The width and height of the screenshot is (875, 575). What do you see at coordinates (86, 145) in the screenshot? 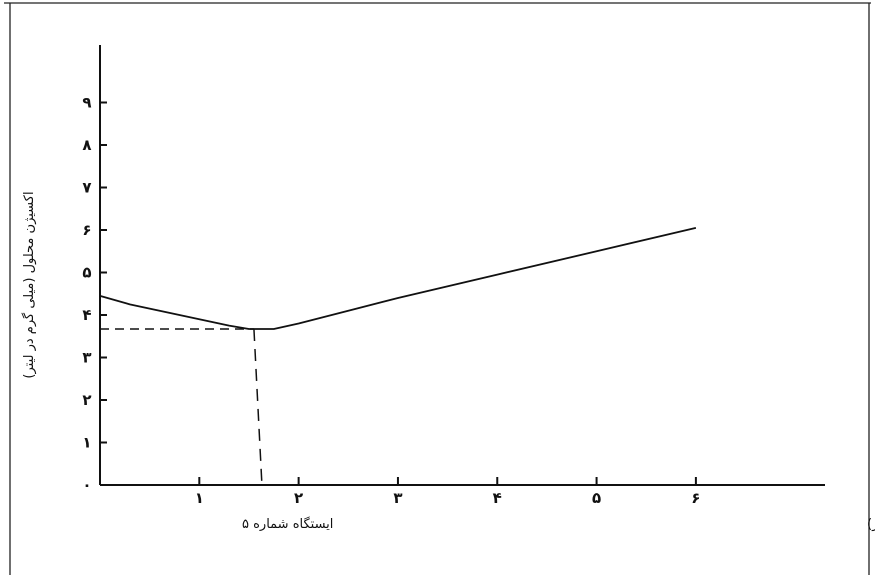
I see `y-tick-label: ۸` at bounding box center [86, 145].